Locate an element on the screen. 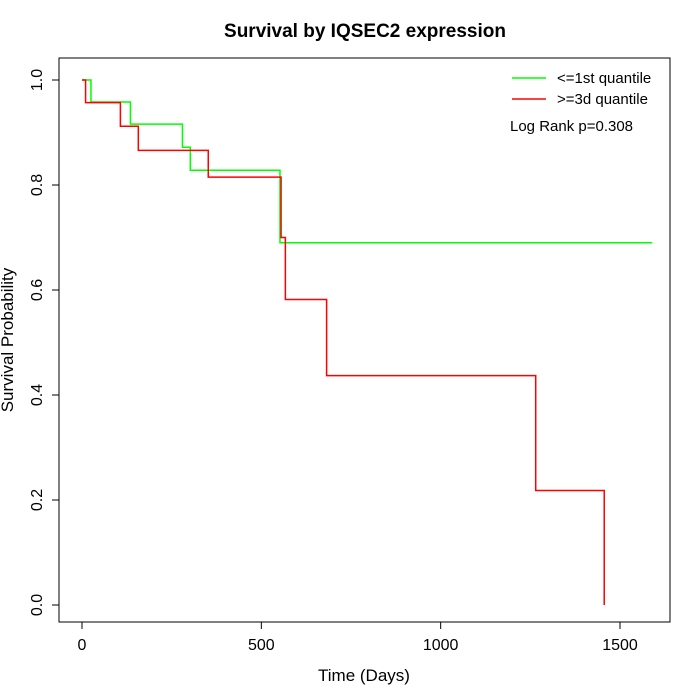  y-tick-label: 0.2 is located at coordinates (37, 500).